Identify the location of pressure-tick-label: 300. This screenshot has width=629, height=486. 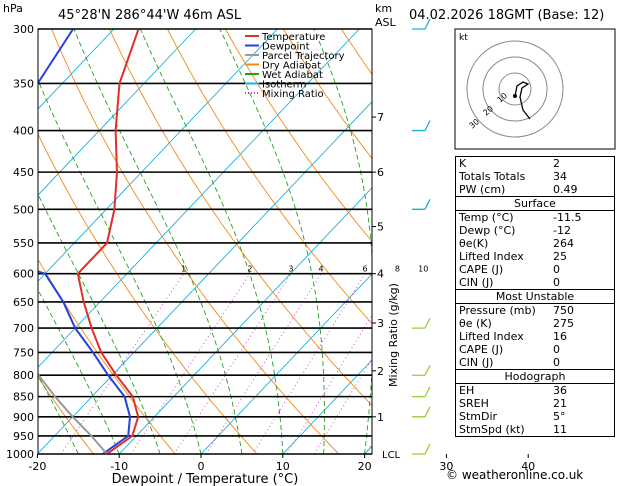
(23, 29).